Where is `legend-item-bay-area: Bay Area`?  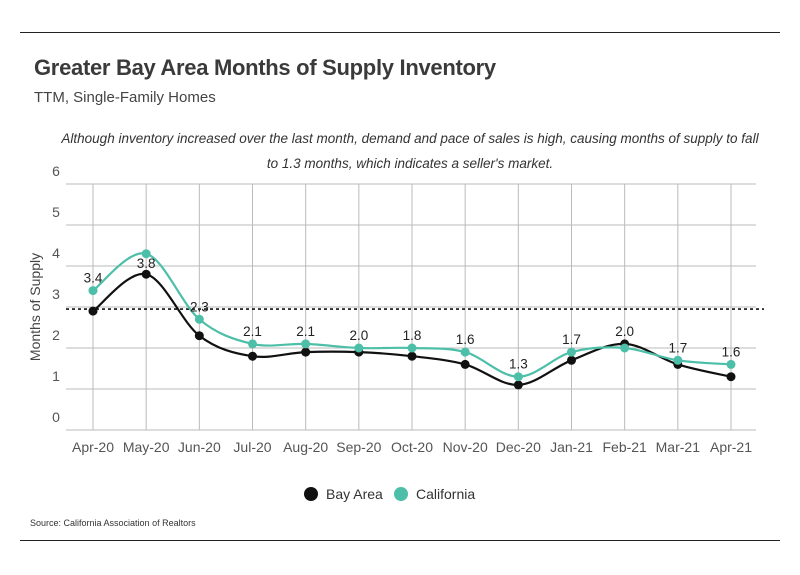
legend-item-bay-area: Bay Area is located at coordinates (343, 494).